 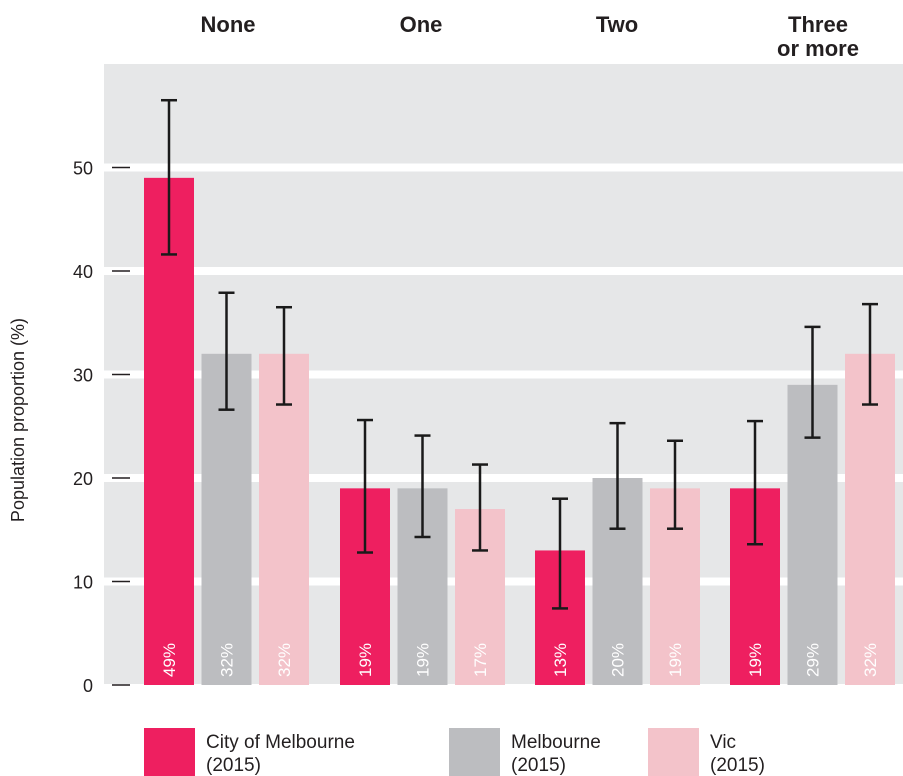 I want to click on y-tick-label: 30, so click(x=83, y=376).